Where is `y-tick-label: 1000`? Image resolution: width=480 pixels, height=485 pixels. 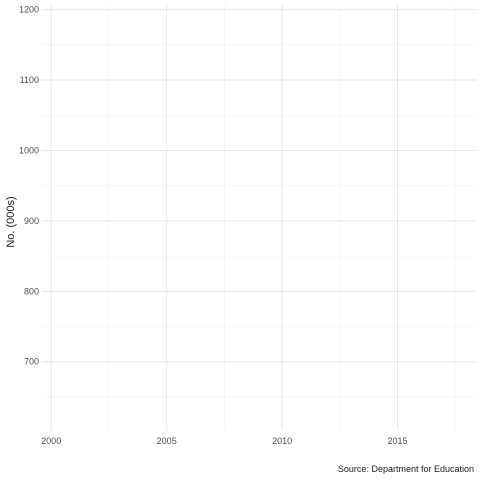 y-tick-label: 1000 is located at coordinates (29, 151).